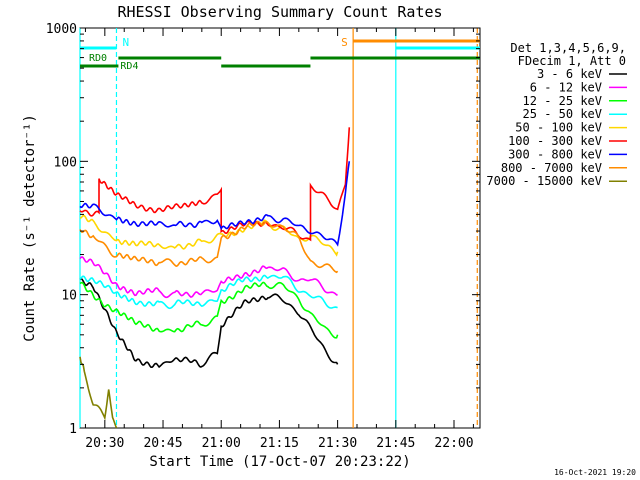 This screenshot has width=640, height=480. Describe the element at coordinates (572, 61) in the screenshot. I see `legend-header-line-2: FDecim 1, Att 0` at that location.